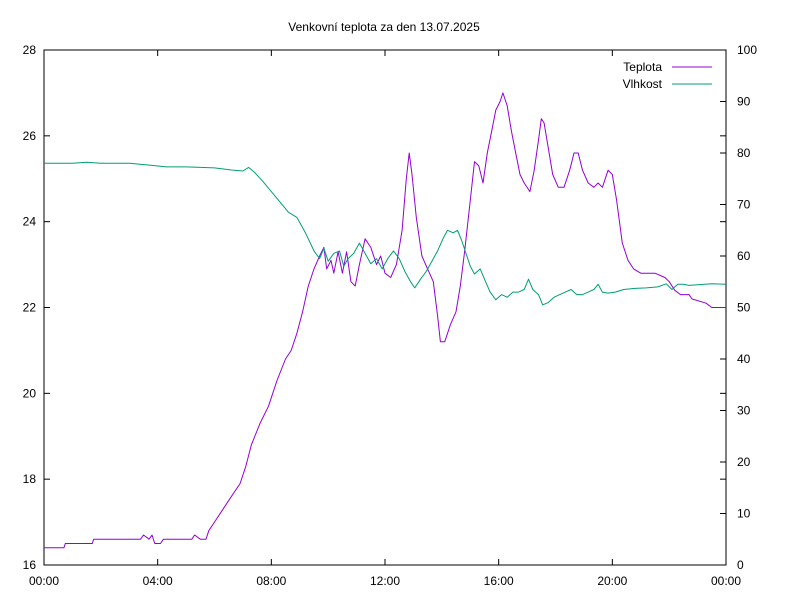 This screenshot has width=800, height=600. Describe the element at coordinates (744, 411) in the screenshot. I see `y2-tick-label: 30` at that location.